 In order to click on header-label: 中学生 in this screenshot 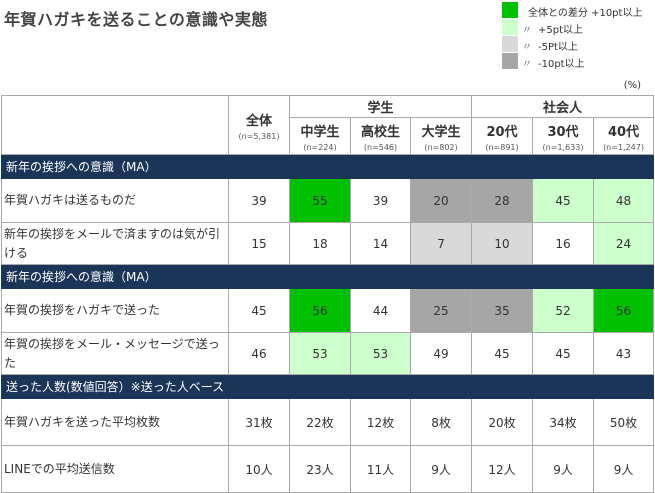, I will do `click(320, 132)`.